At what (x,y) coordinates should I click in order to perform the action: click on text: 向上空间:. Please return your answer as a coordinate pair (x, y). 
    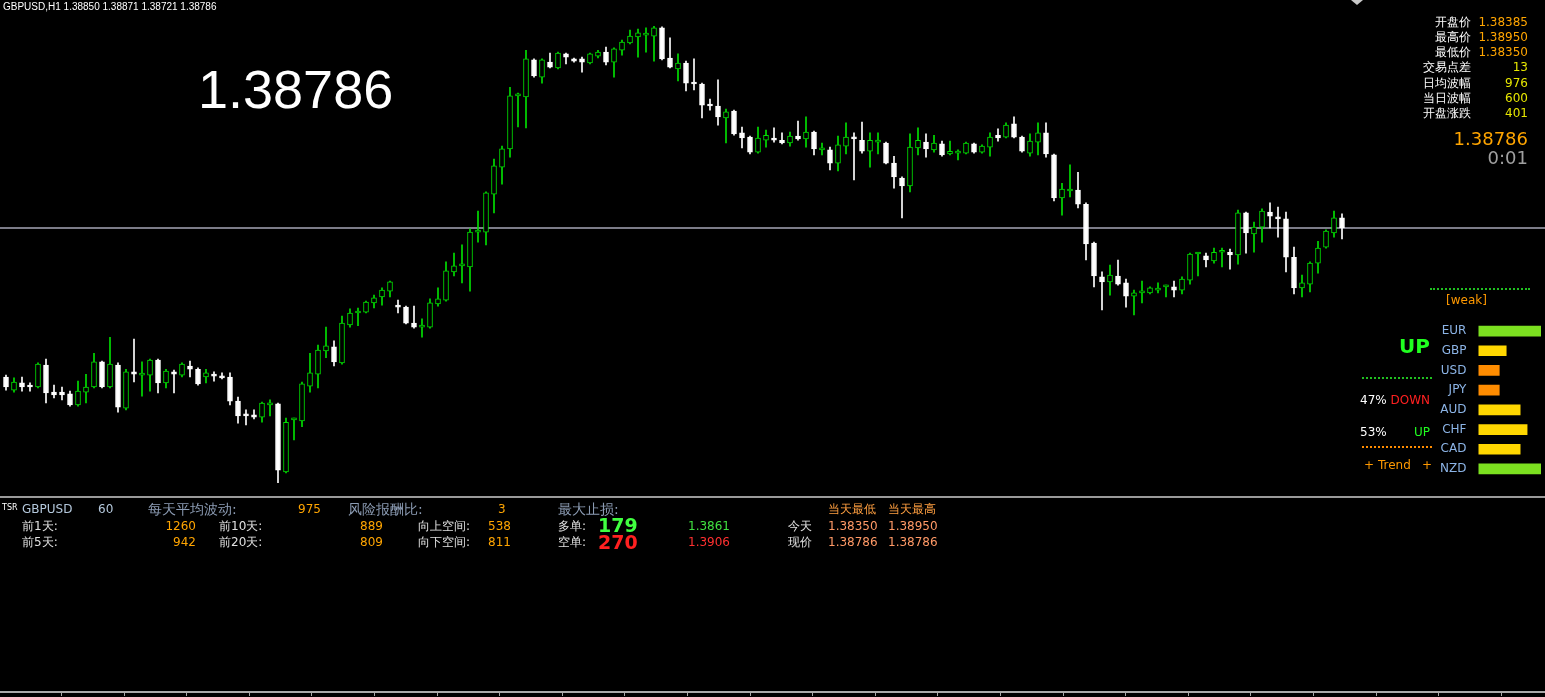
    Looking at the image, I should click on (444, 526).